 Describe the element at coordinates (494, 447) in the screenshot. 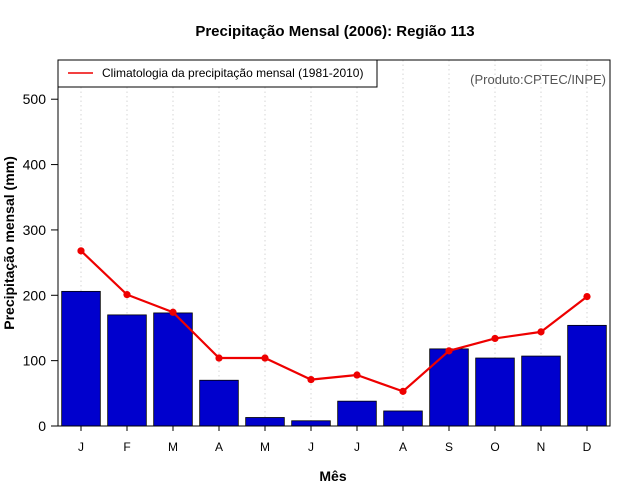

I see `x-tick-label: O` at that location.